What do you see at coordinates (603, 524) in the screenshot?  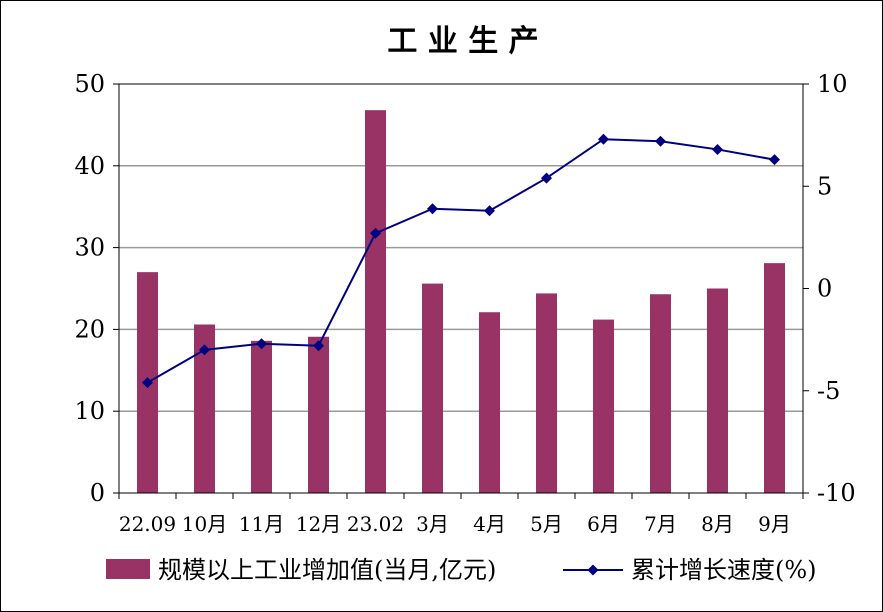 I see `x-tick-label: 6月` at bounding box center [603, 524].